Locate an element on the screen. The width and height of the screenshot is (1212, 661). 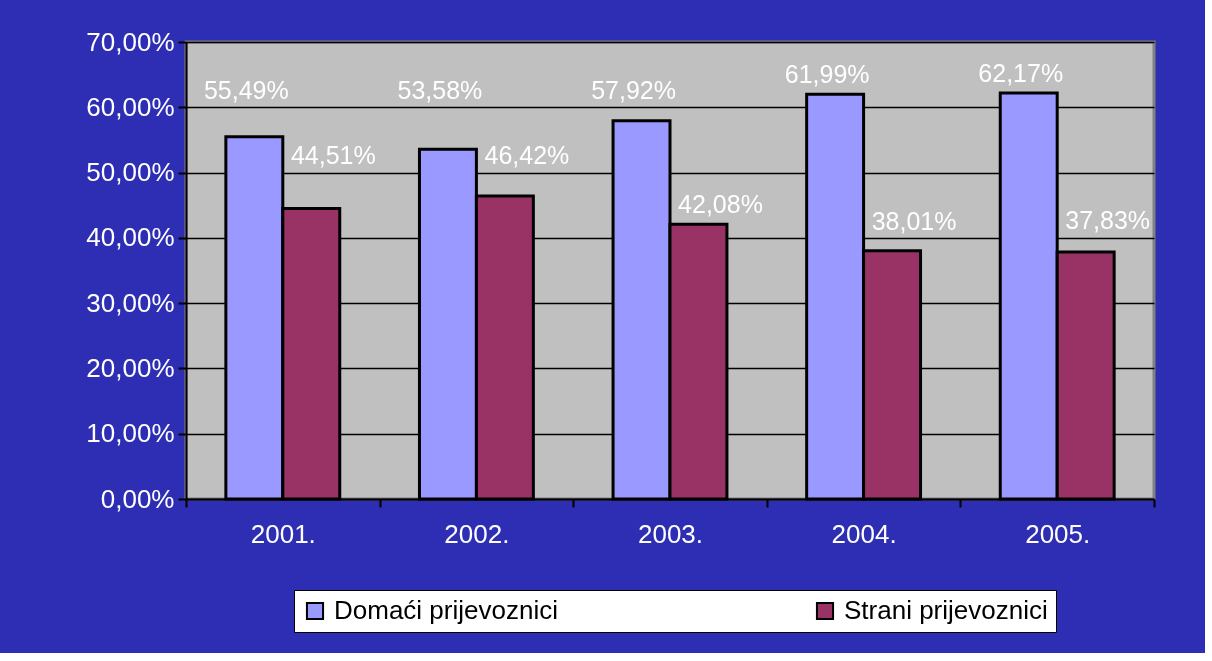
data-label: 44,51% is located at coordinates (333, 155).